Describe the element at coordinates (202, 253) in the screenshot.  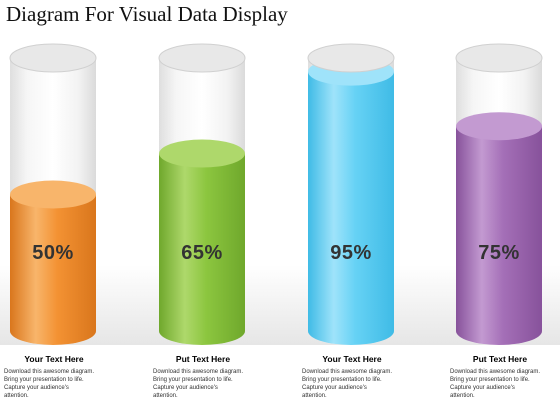
I see `percent-label: 65%` at that location.